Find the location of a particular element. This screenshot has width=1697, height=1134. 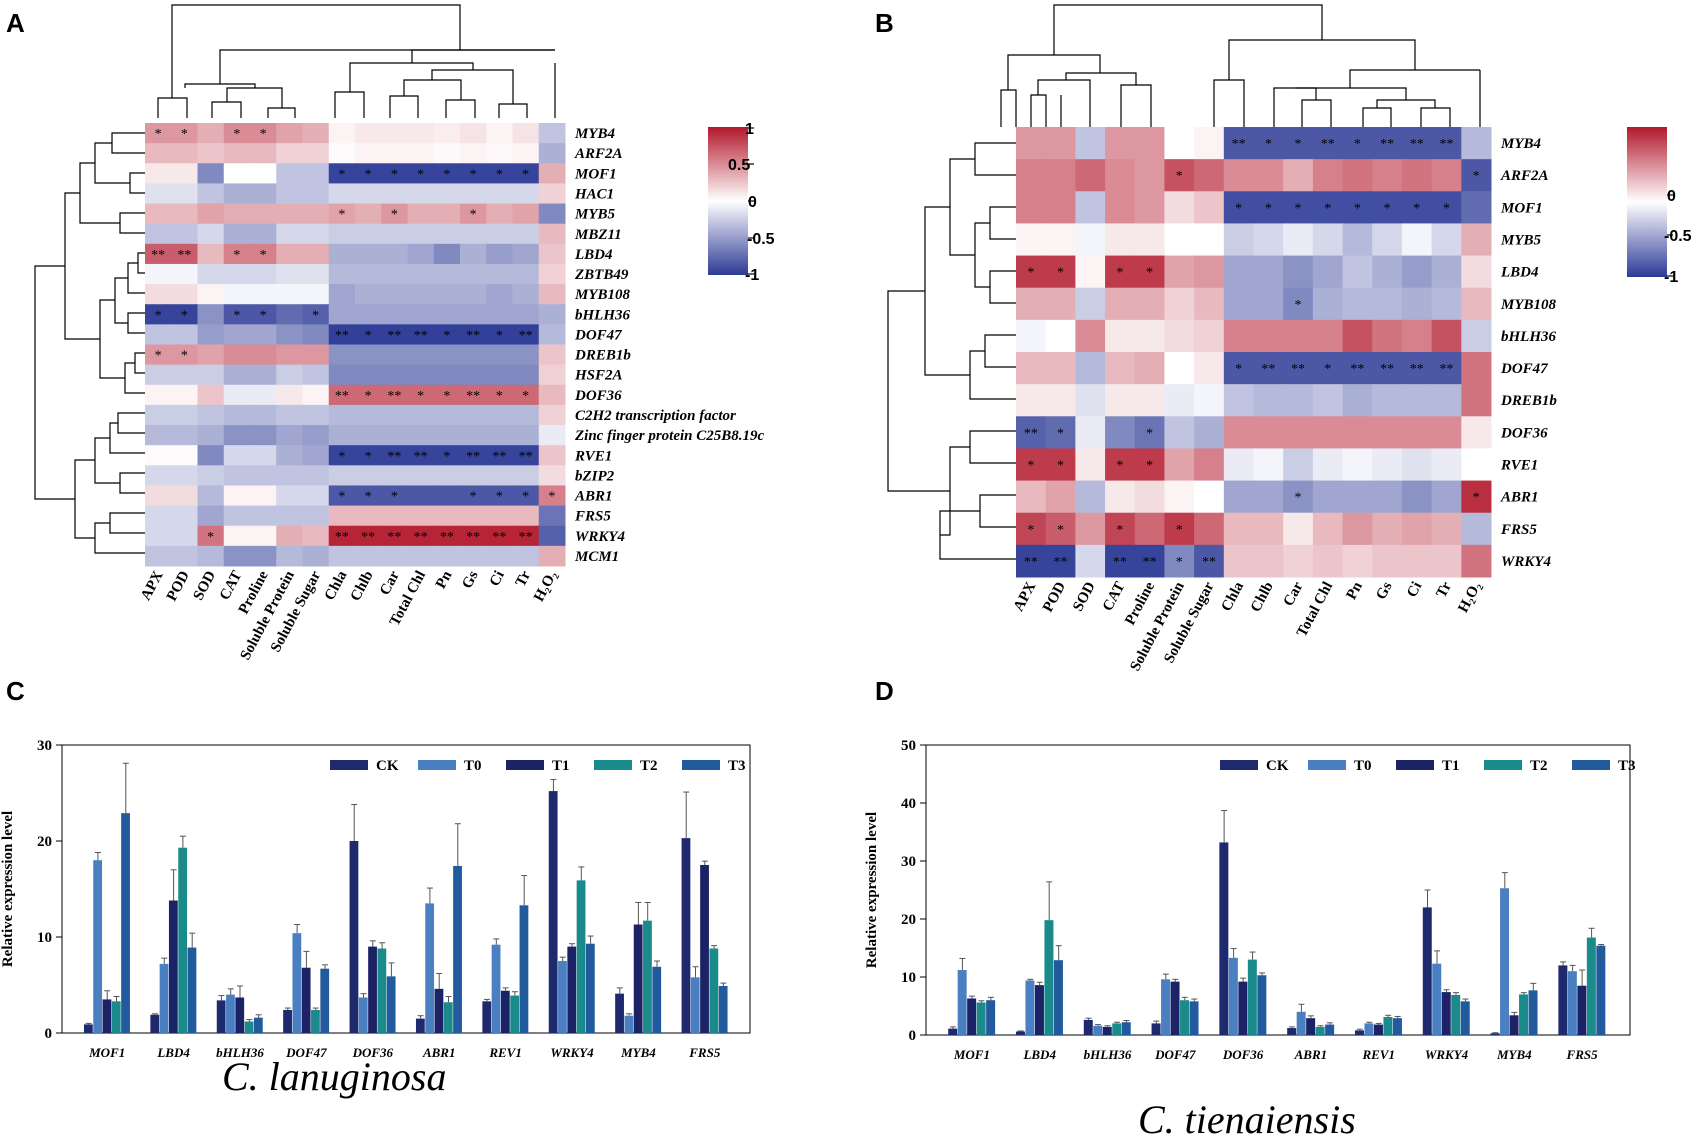

bar-dof36-ck is located at coordinates (1224, 938).